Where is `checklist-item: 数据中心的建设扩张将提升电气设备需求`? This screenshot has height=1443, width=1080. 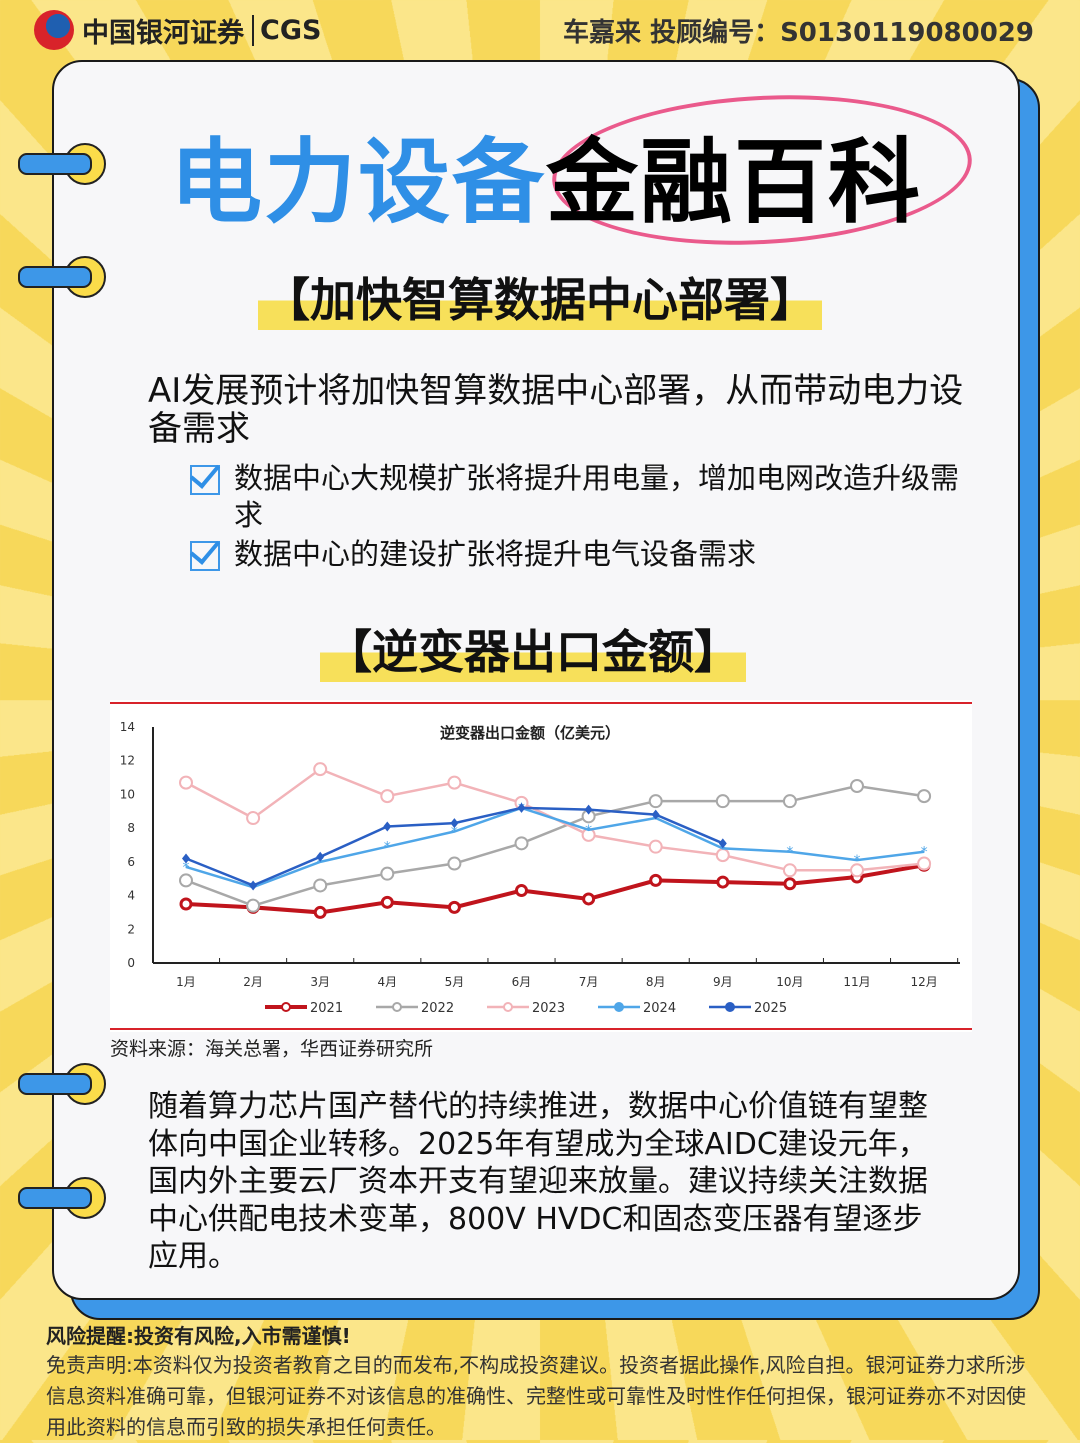 checklist-item: 数据中心的建设扩张将提升电气设备需求 is located at coordinates (575, 554).